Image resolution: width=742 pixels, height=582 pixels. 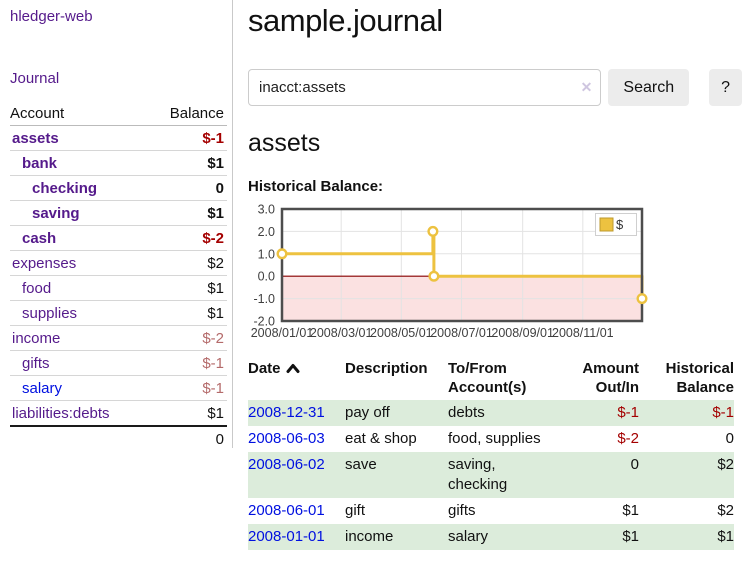 I want to click on account-row: supplies $1, so click(x=118, y=313).